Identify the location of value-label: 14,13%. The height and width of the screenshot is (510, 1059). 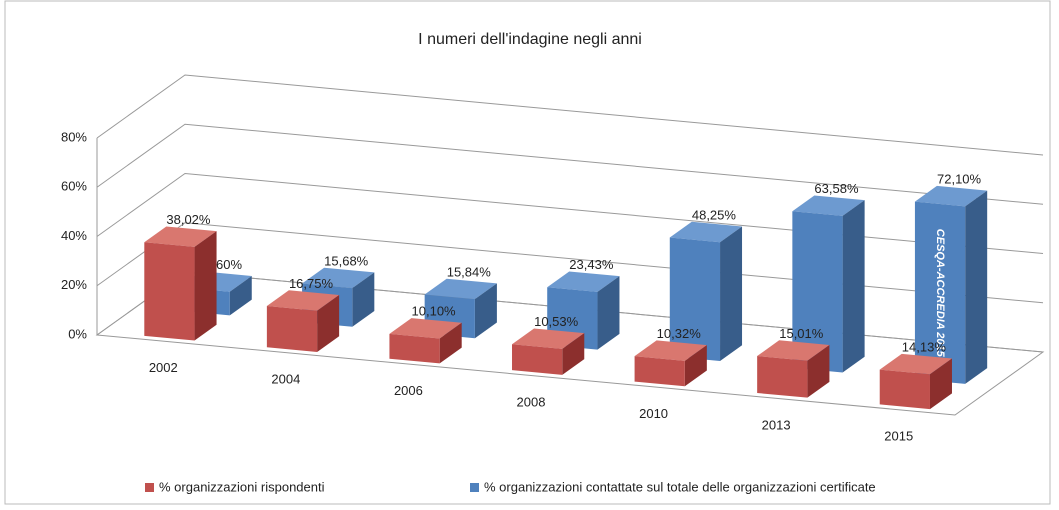
(924, 347).